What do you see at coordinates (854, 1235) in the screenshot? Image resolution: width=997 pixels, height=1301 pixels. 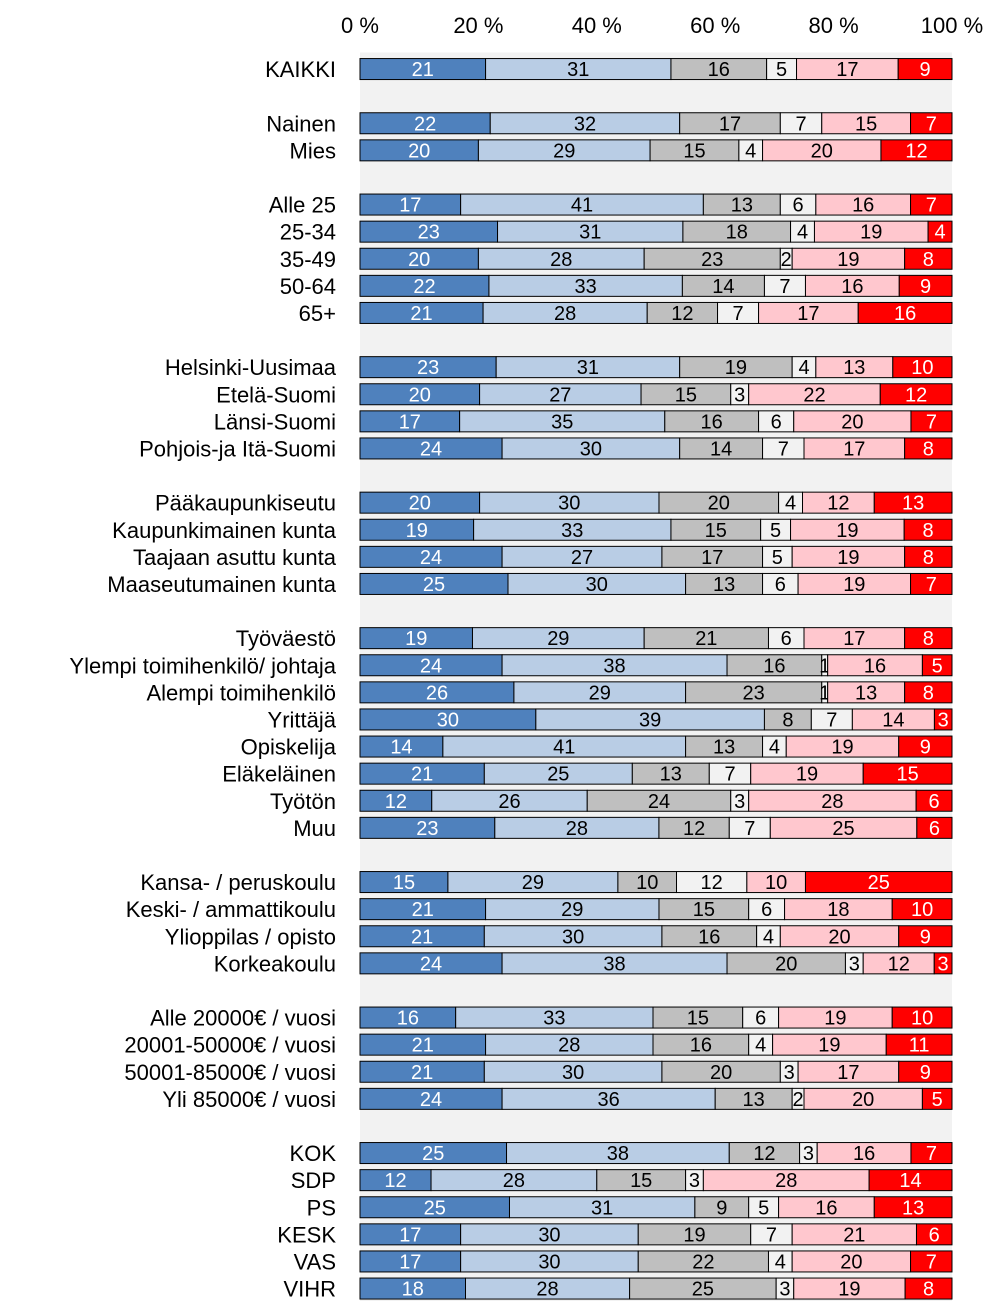 I see `data-label: 21` at bounding box center [854, 1235].